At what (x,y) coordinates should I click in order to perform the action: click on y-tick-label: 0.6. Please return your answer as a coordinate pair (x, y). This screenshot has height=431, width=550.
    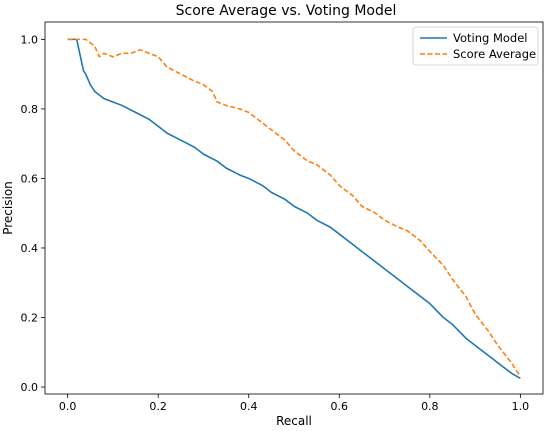
    Looking at the image, I should click on (30, 178).